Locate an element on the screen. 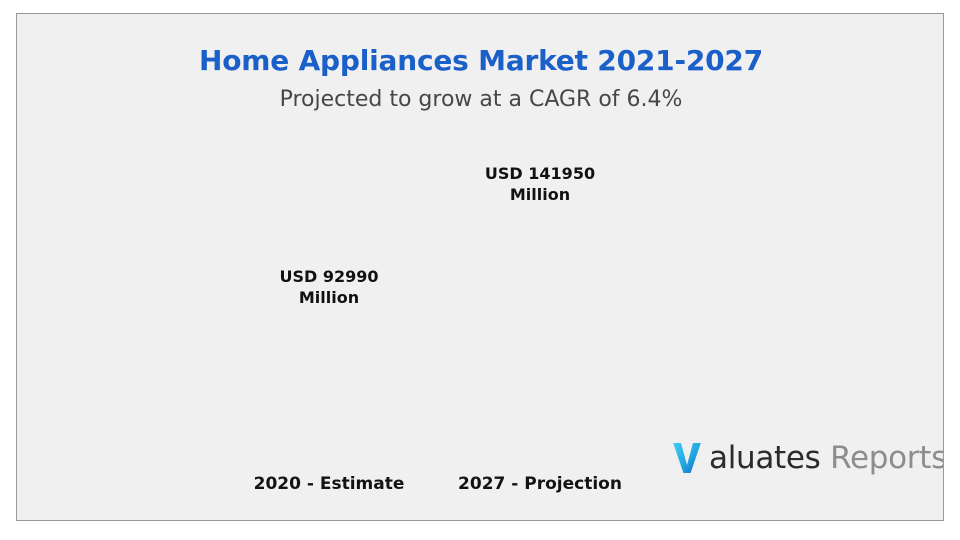 The width and height of the screenshot is (960, 540). bar-category-label: 2020 - Estimate is located at coordinates (329, 484).